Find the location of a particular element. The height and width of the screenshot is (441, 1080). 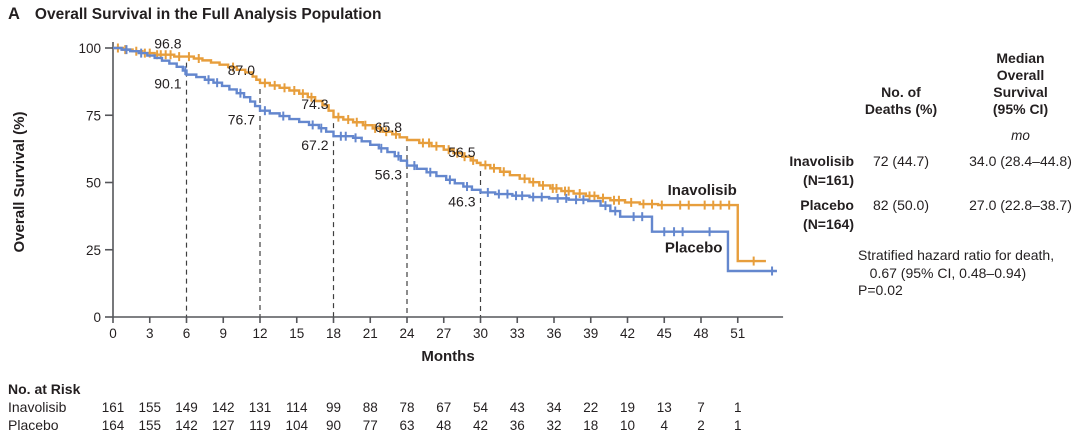

placebo-deaths-value: 82 (50.0) is located at coordinates (901, 205).